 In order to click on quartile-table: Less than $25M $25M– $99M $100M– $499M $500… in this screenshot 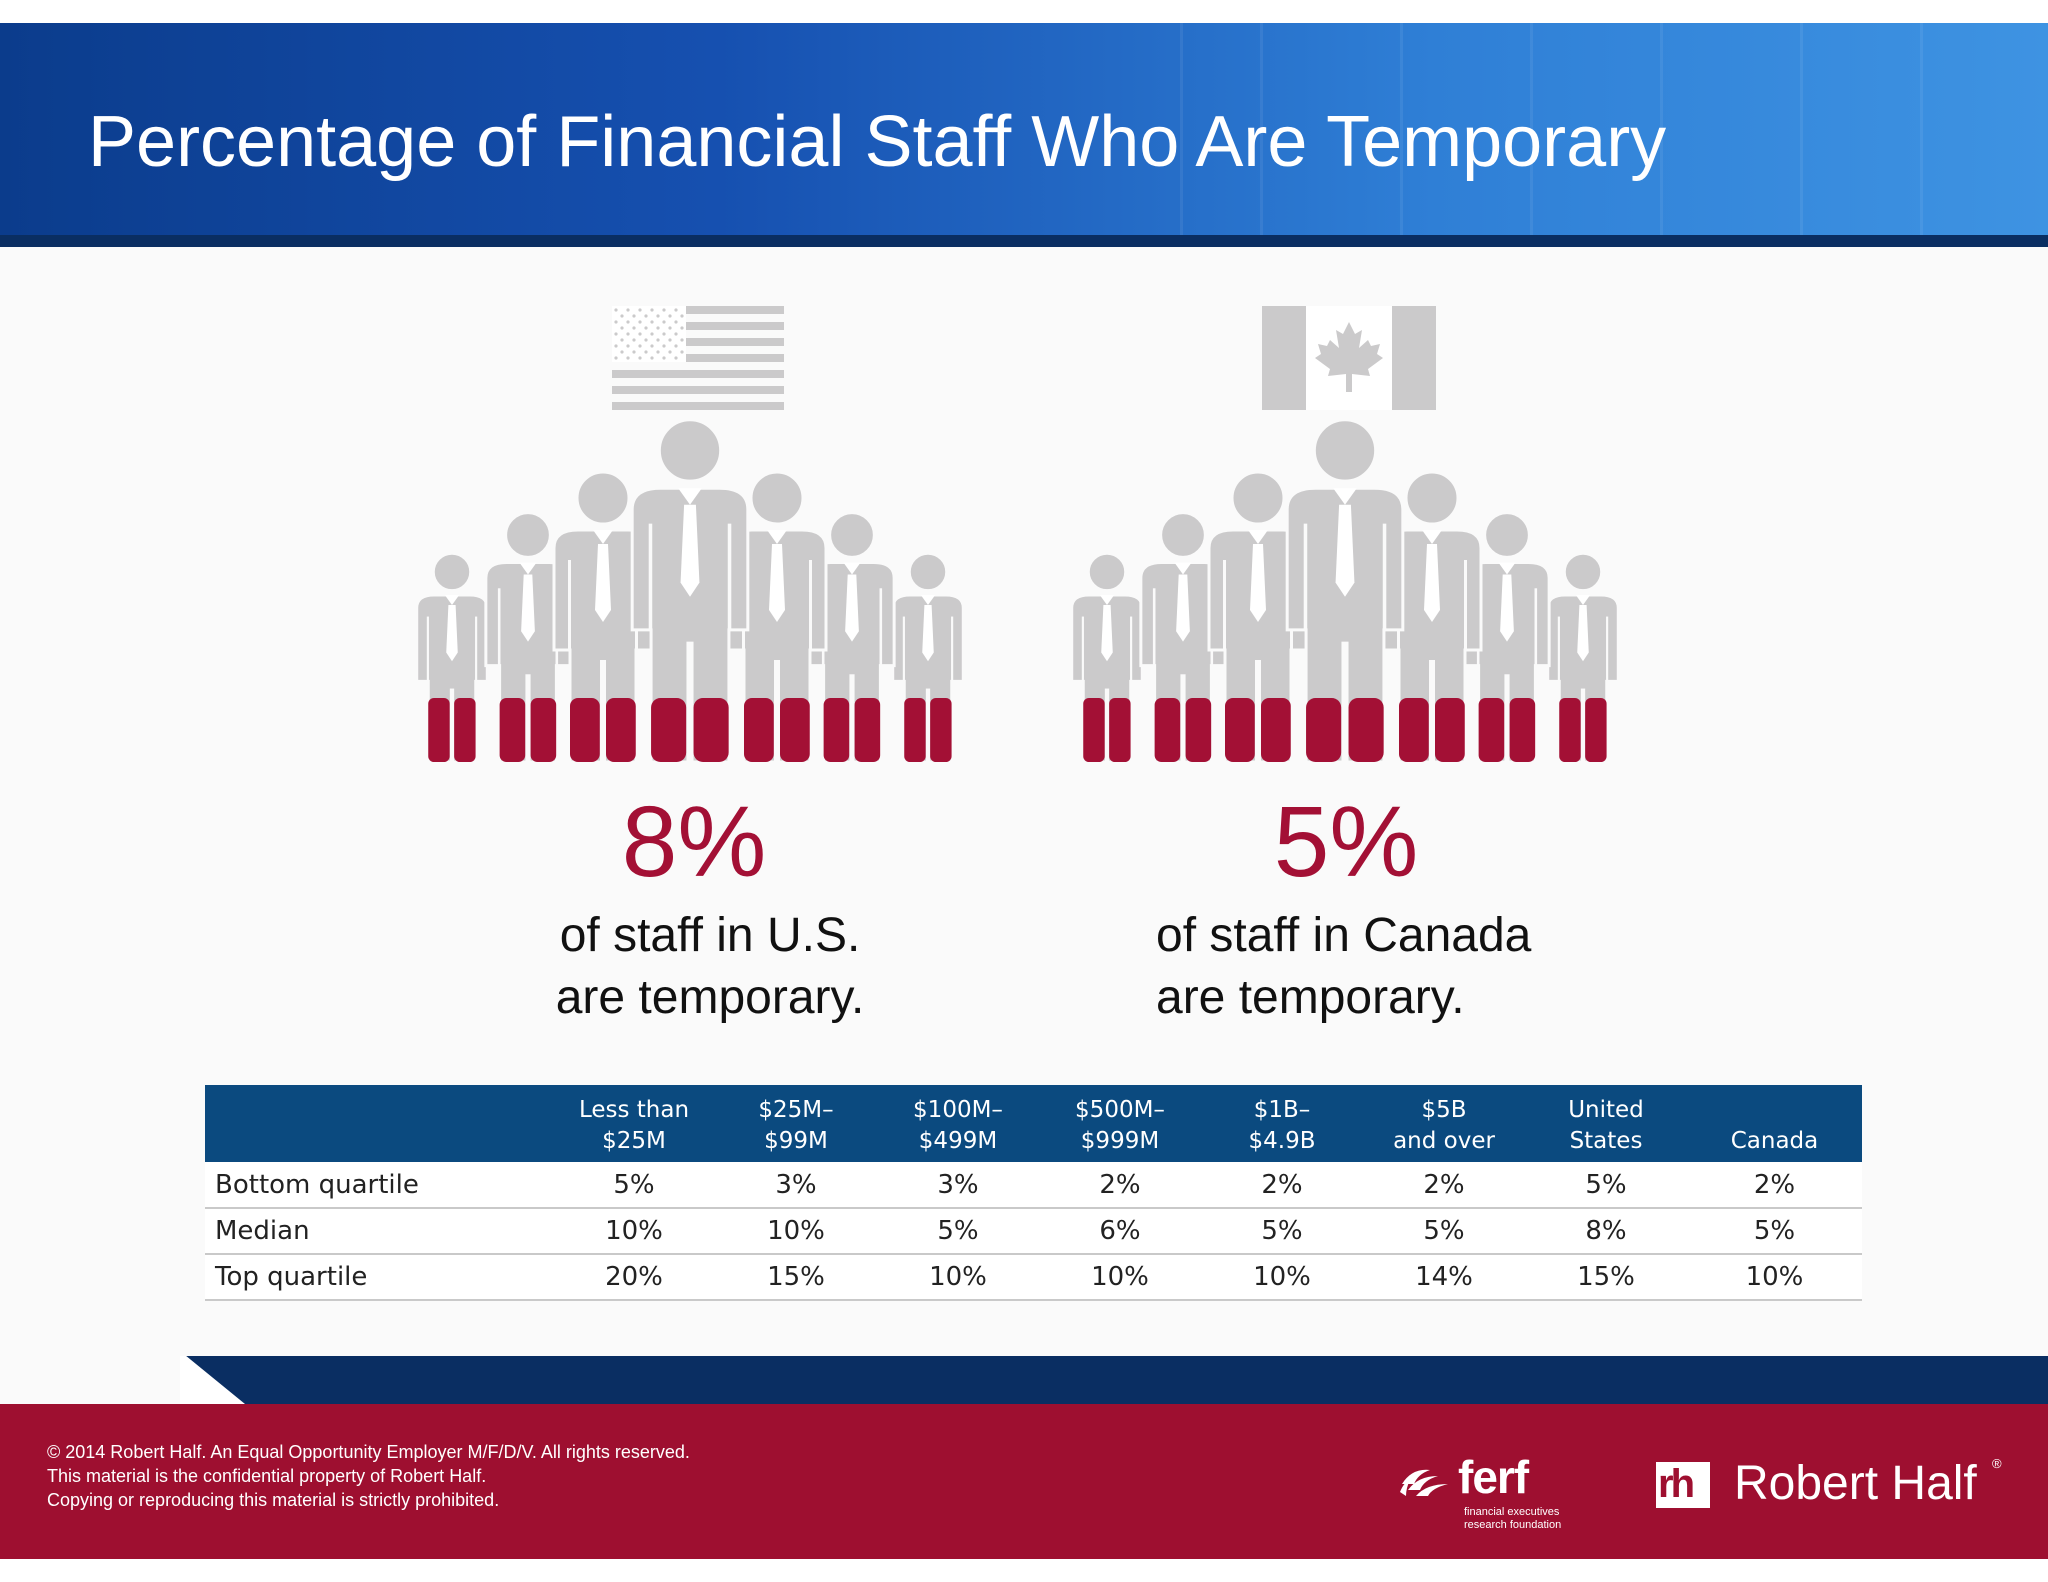, I will do `click(1033, 1193)`.